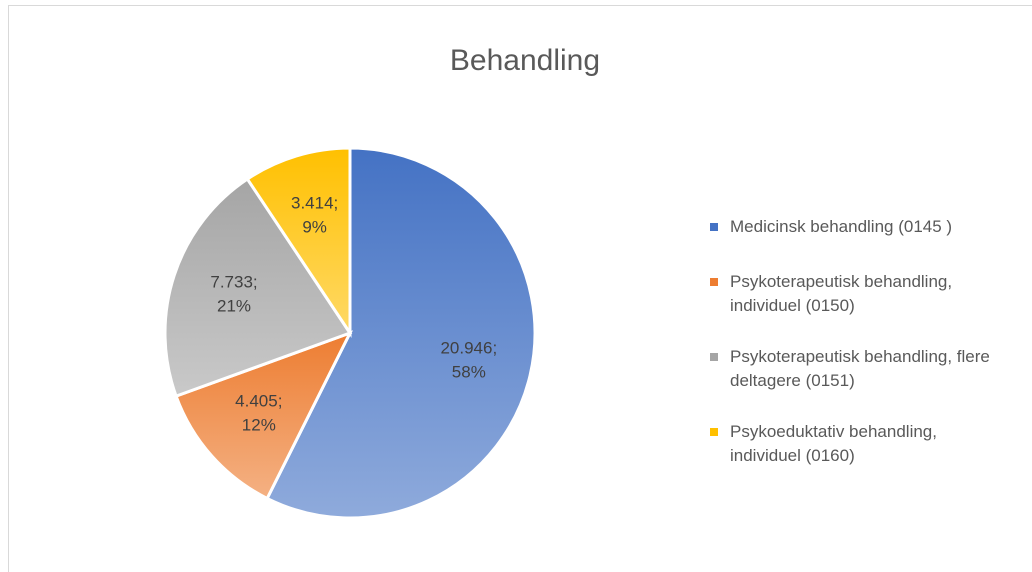 The image size is (1032, 572). I want to click on percent-label: 12%, so click(259, 425).